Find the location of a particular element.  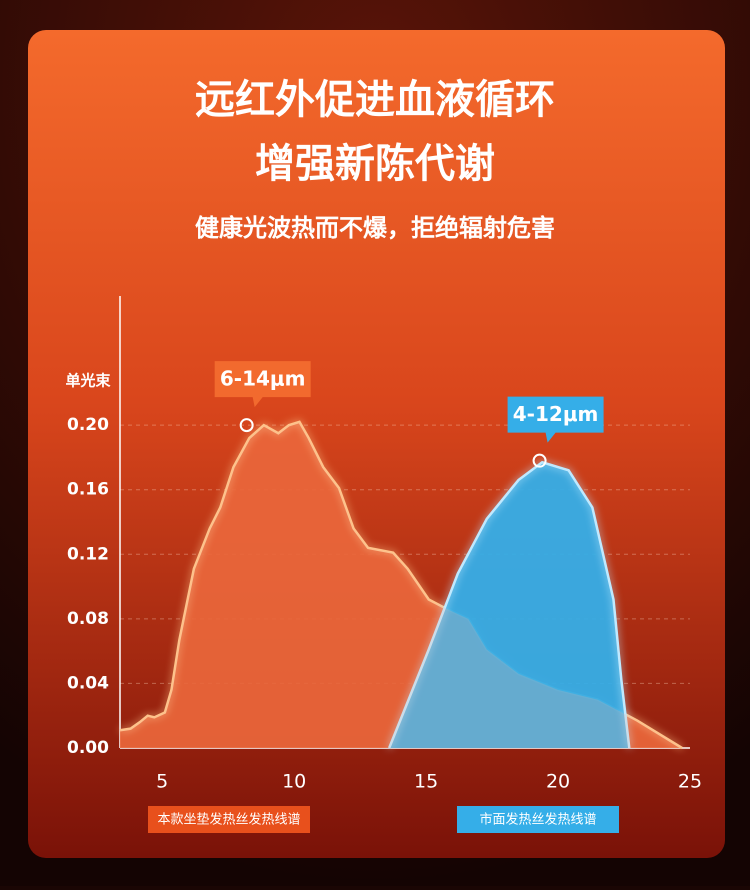

y-tick-label: 0.20 is located at coordinates (88, 425).